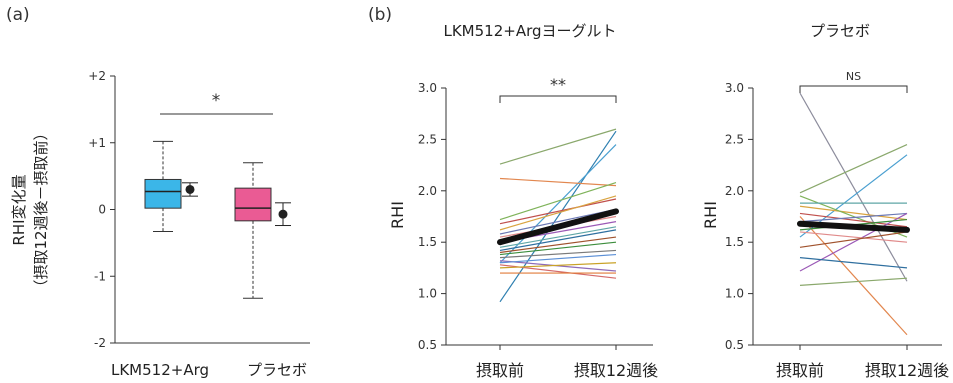 This screenshot has height=383, width=953. Describe the element at coordinates (397, 215) in the screenshot. I see `treatment-ylabel: RHI` at that location.